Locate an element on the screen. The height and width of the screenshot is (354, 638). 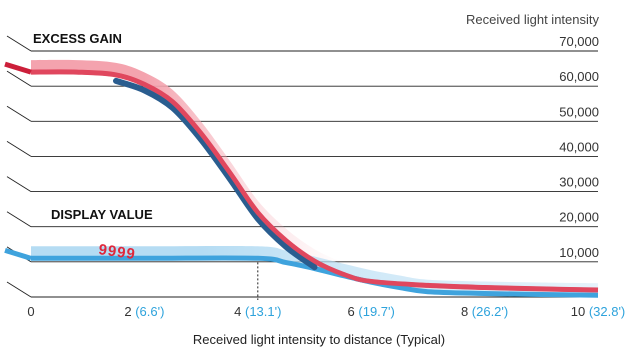
x-tick-meters: 0 is located at coordinates (30, 311).